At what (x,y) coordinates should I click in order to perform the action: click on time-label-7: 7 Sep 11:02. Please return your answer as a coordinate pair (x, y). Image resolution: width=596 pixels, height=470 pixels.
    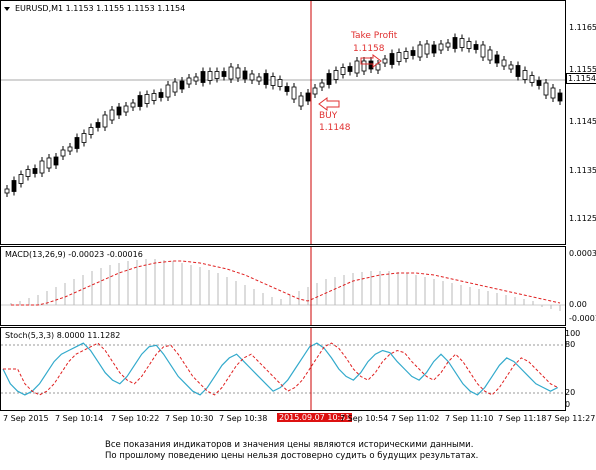
    Looking at the image, I should click on (415, 418).